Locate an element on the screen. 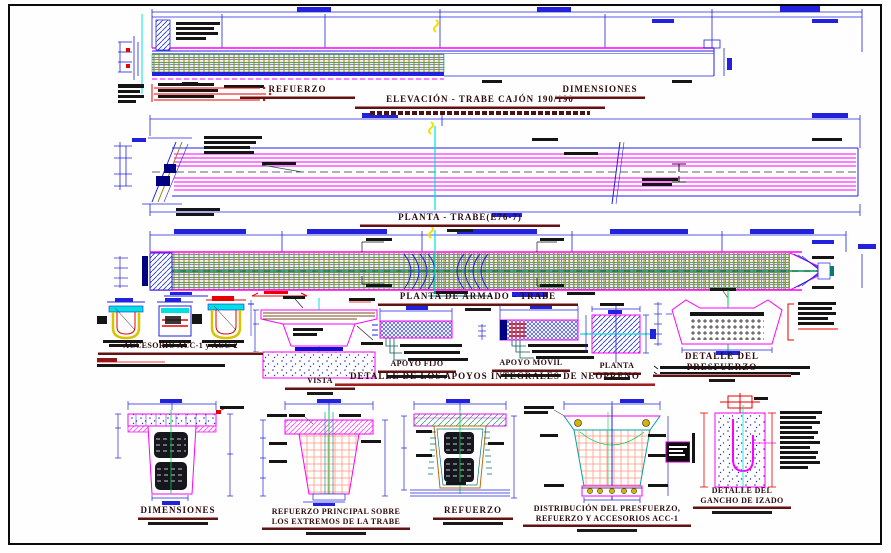  apoyo-fijo-pad is located at coordinates (416, 329).